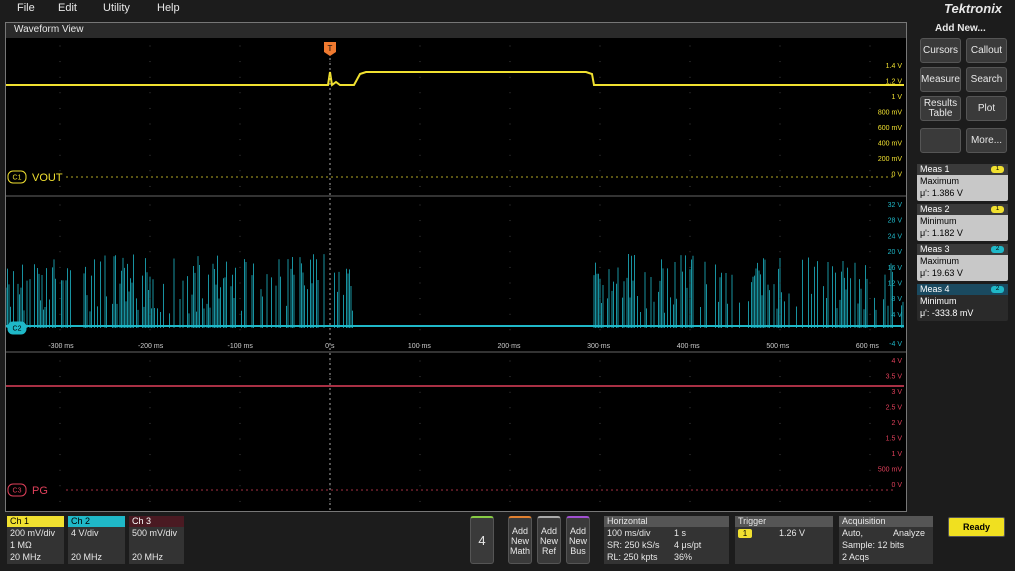  What do you see at coordinates (935, 209) in the screenshot?
I see `meas-title: Meas 2` at bounding box center [935, 209].